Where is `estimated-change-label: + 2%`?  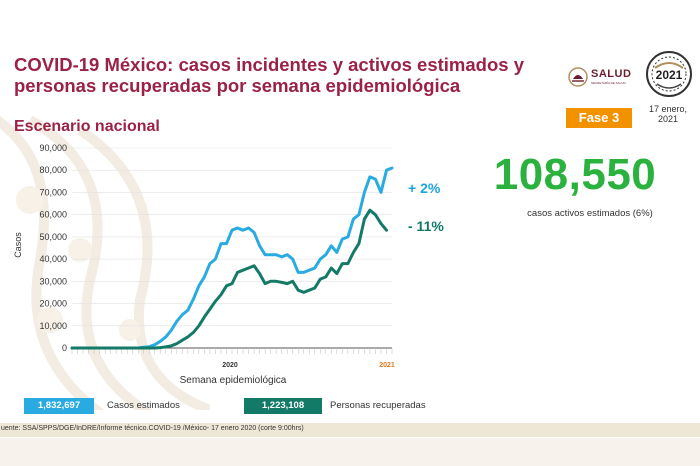
estimated-change-label: + 2% is located at coordinates (424, 188).